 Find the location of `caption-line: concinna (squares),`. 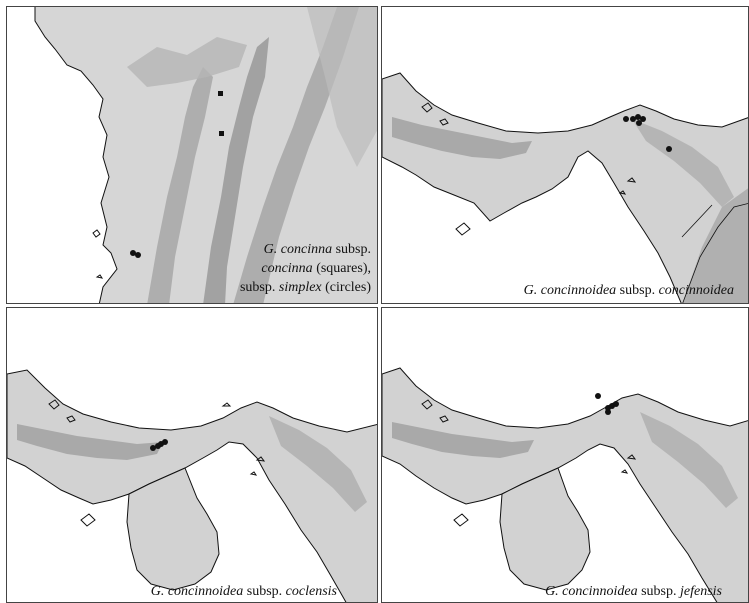

caption-line: concinna (squares), is located at coordinates (305, 268).